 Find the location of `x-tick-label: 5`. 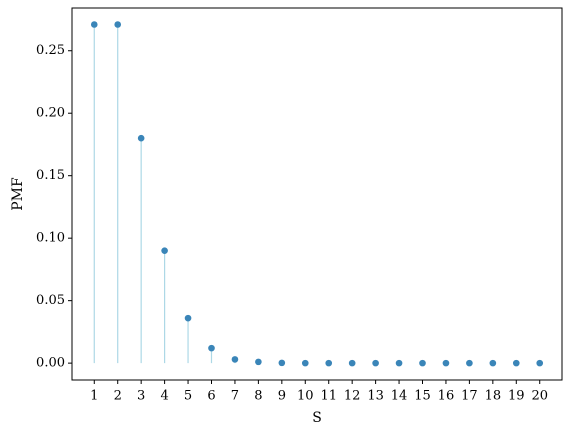

x-tick-label: 5 is located at coordinates (188, 396).